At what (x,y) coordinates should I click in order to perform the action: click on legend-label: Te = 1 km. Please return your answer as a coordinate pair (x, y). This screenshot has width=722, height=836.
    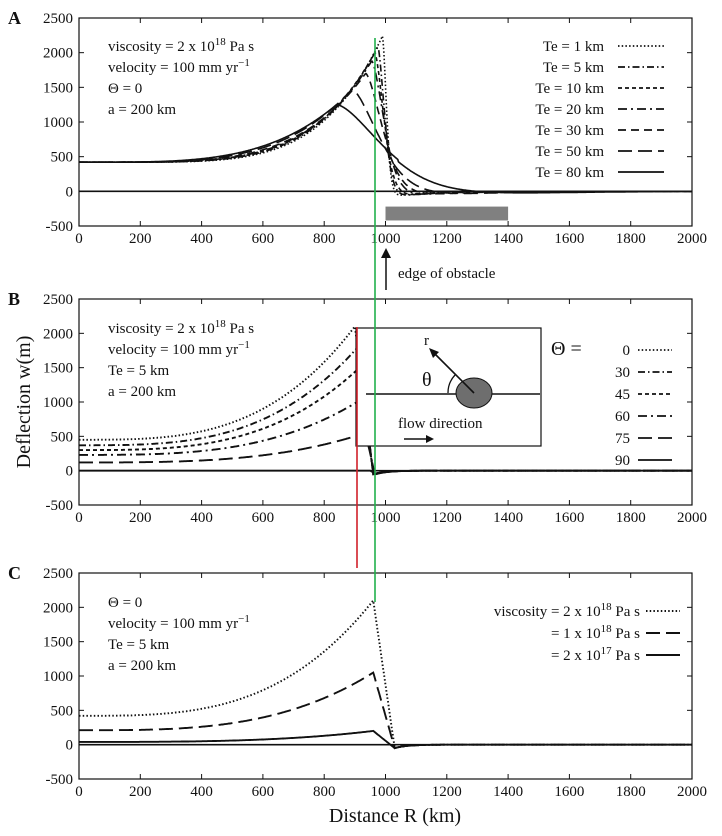
    Looking at the image, I should click on (573, 47).